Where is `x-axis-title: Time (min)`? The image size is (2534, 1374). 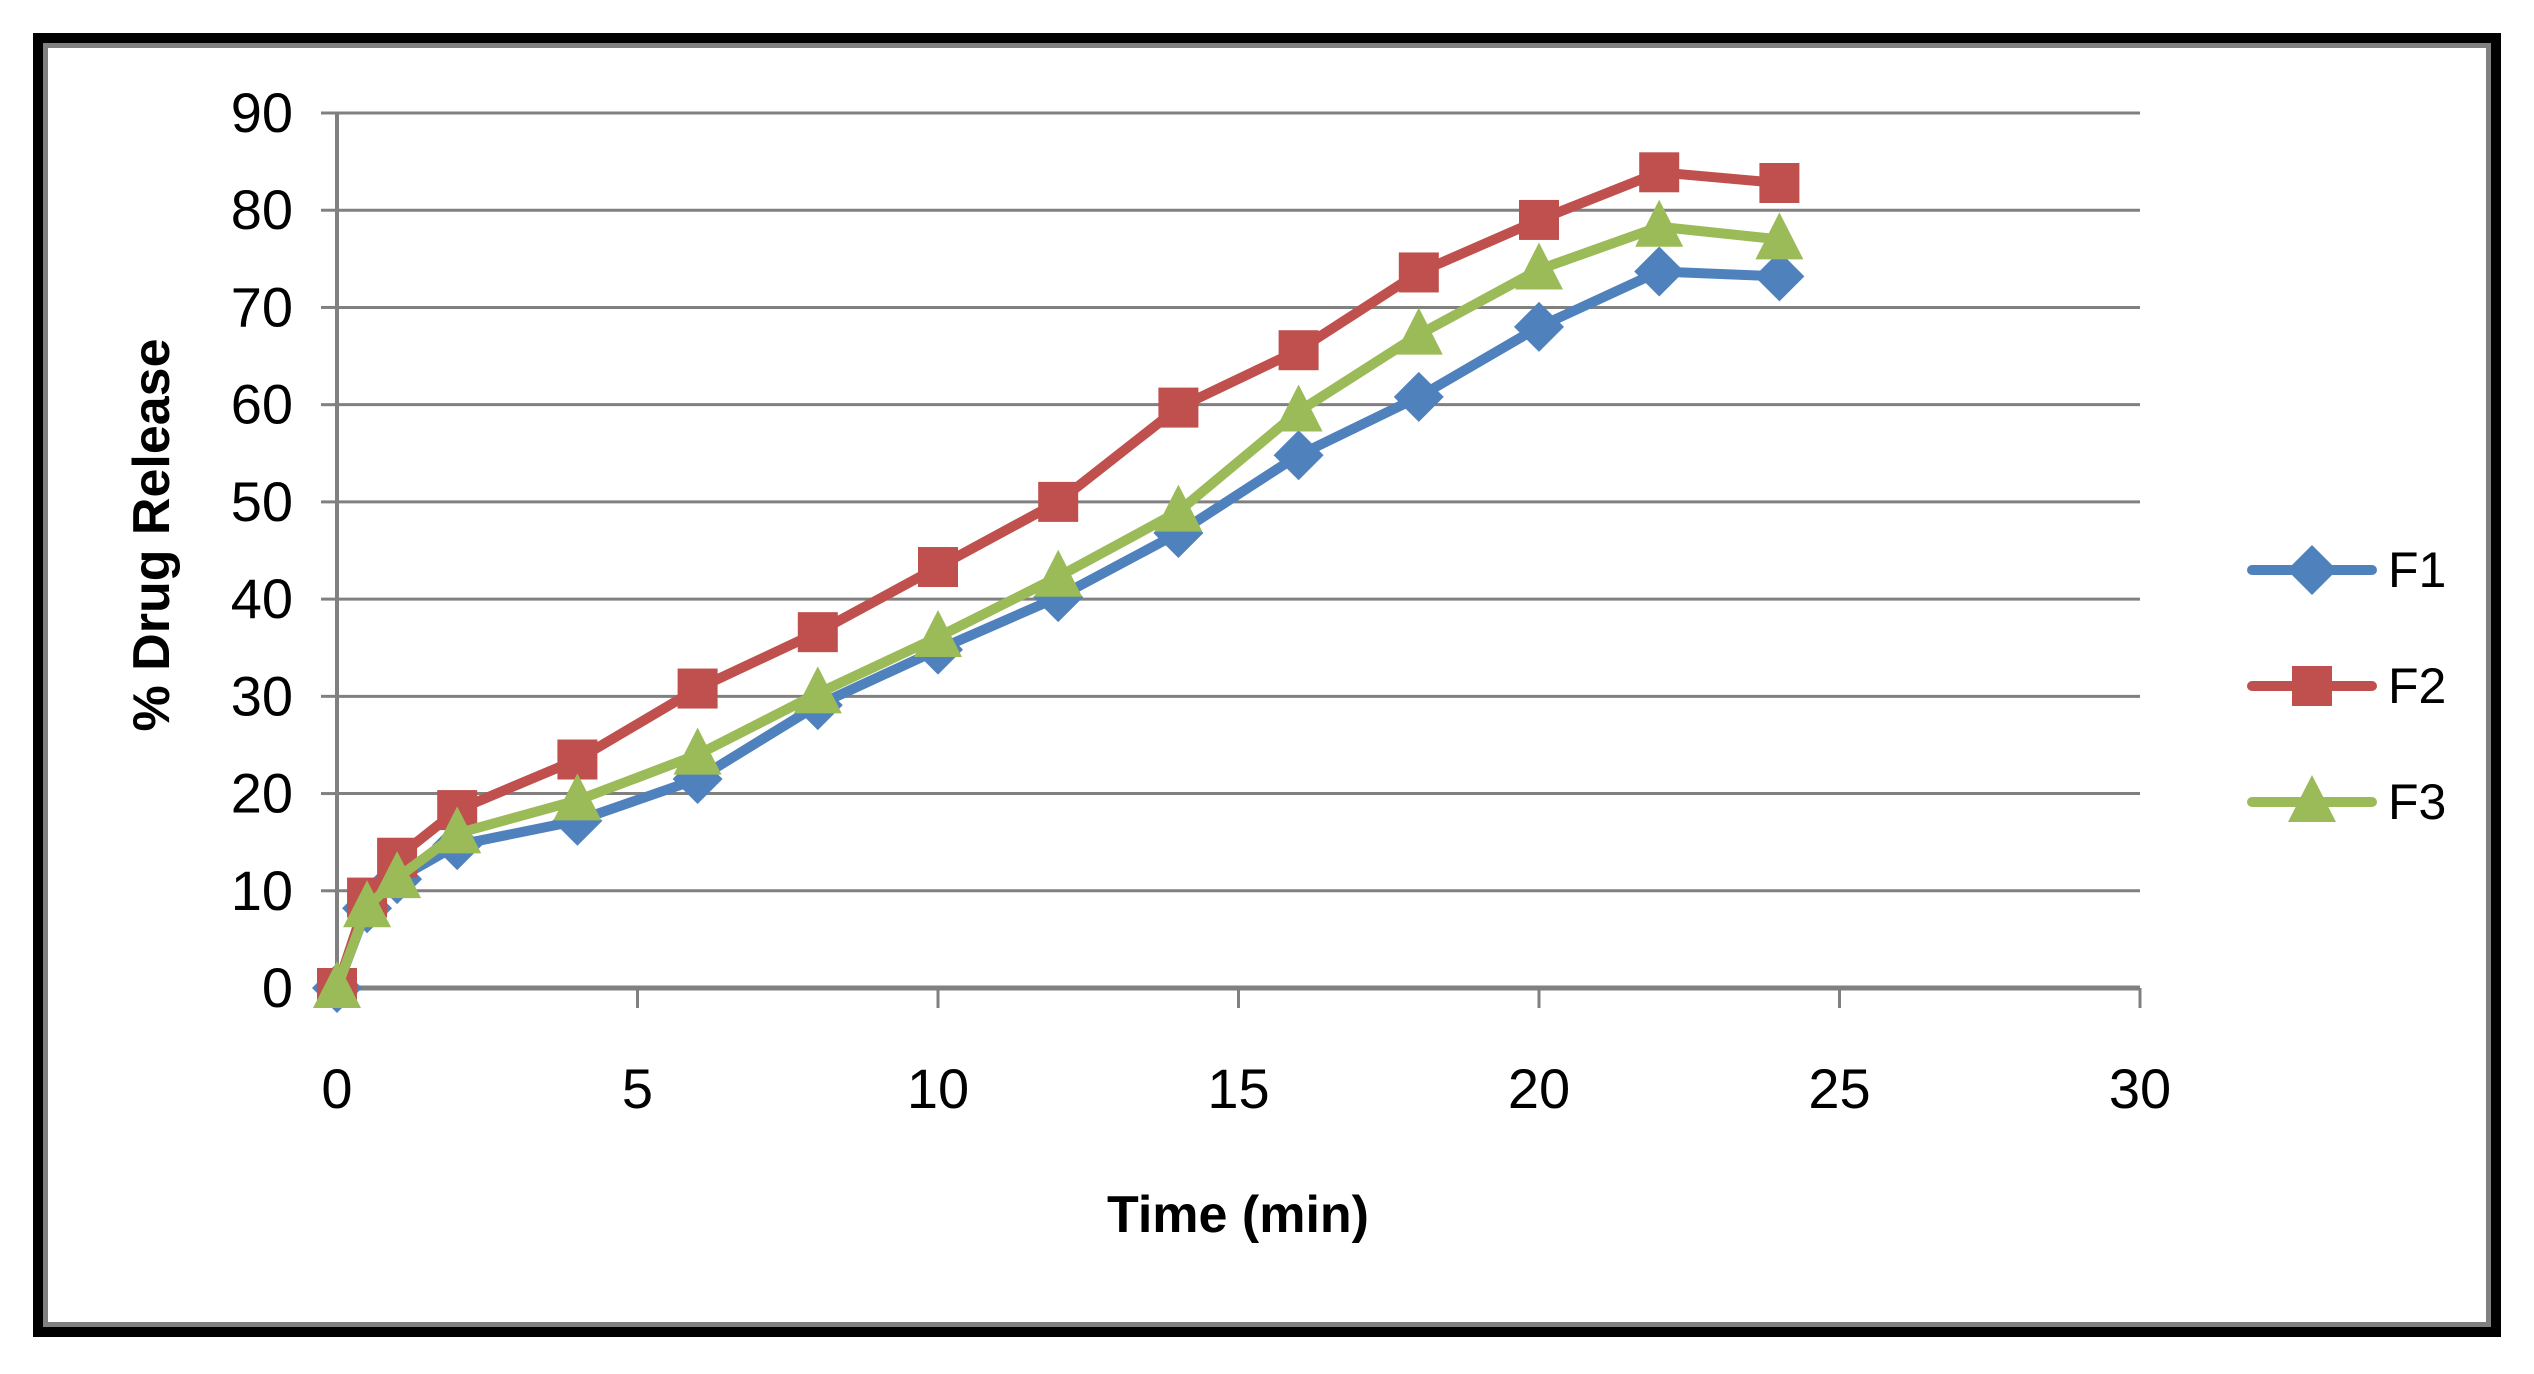
x-axis-title: Time (min) is located at coordinates (1238, 1215).